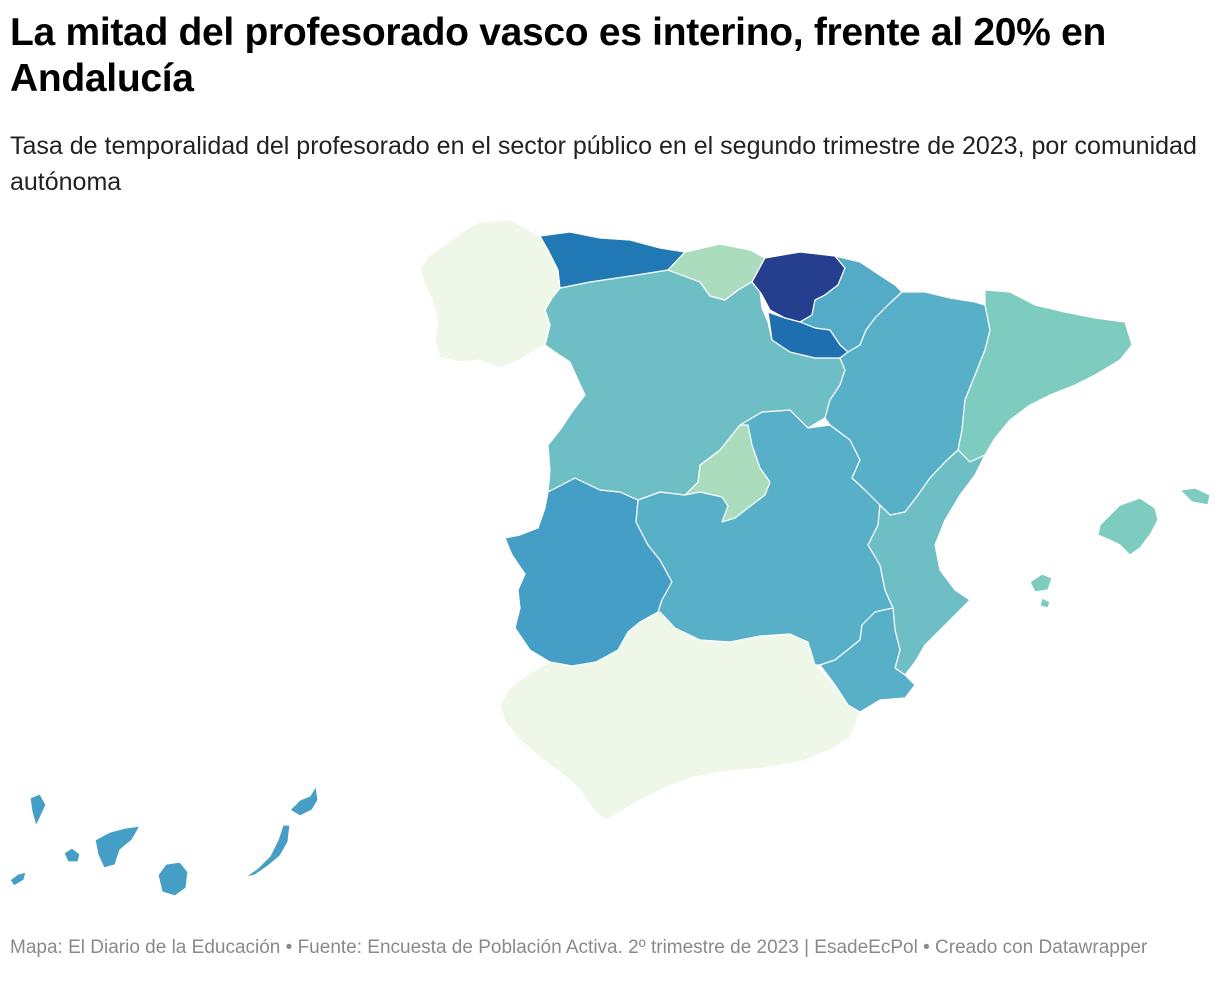  Describe the element at coordinates (117, 847) in the screenshot. I see `island-tenerife` at that location.